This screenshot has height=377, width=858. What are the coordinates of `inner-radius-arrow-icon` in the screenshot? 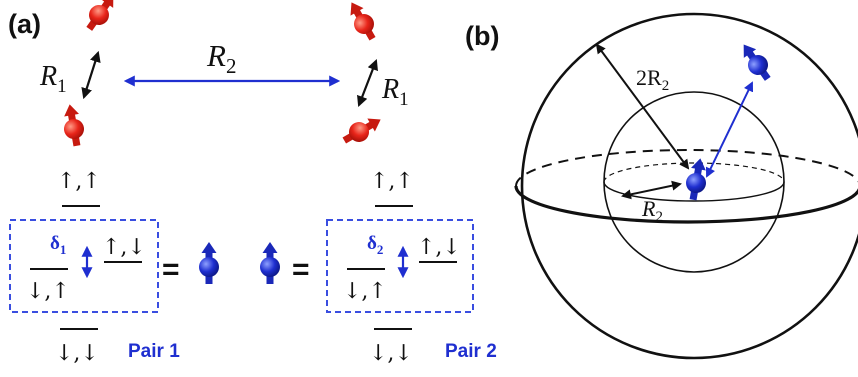 It's located at (651, 190).